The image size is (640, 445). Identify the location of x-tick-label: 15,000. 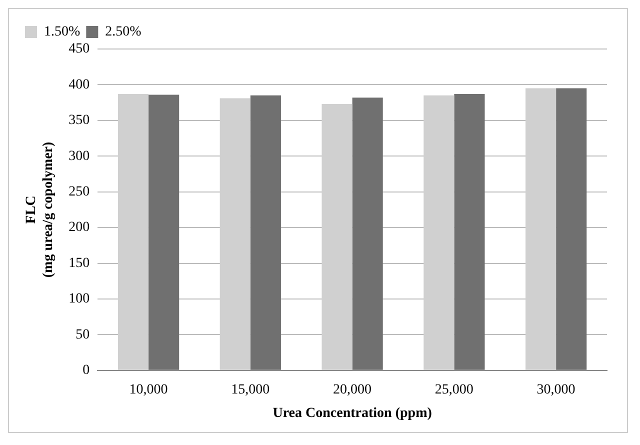
(250, 390).